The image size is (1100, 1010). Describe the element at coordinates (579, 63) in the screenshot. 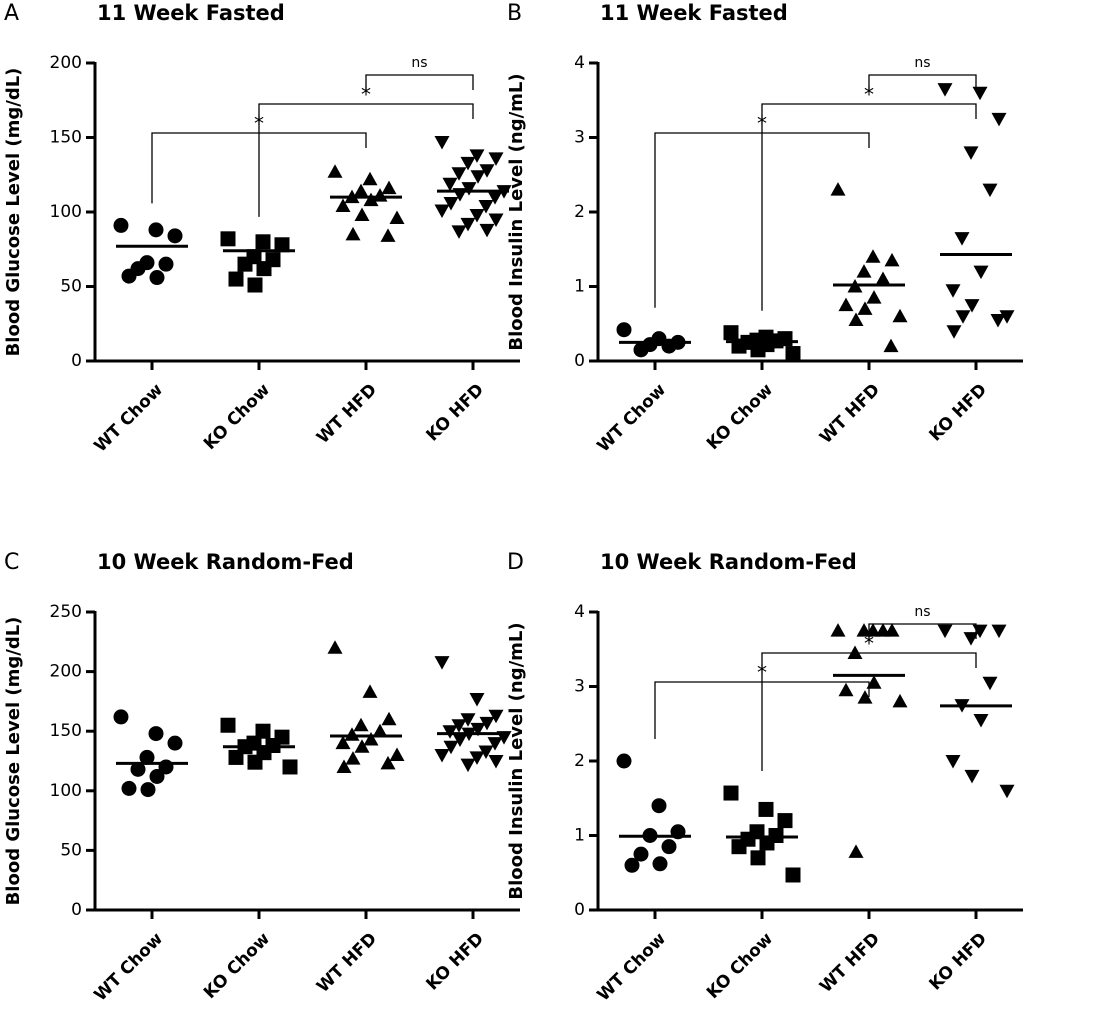

I see `y-tick-label: 4` at that location.